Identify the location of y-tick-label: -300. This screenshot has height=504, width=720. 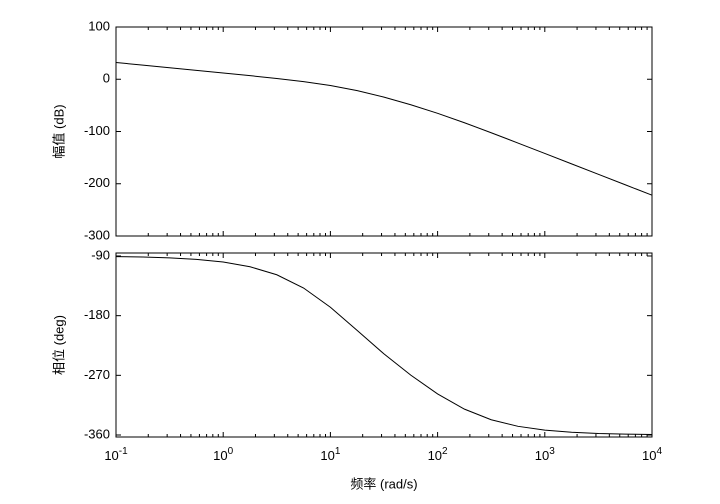
(97, 234).